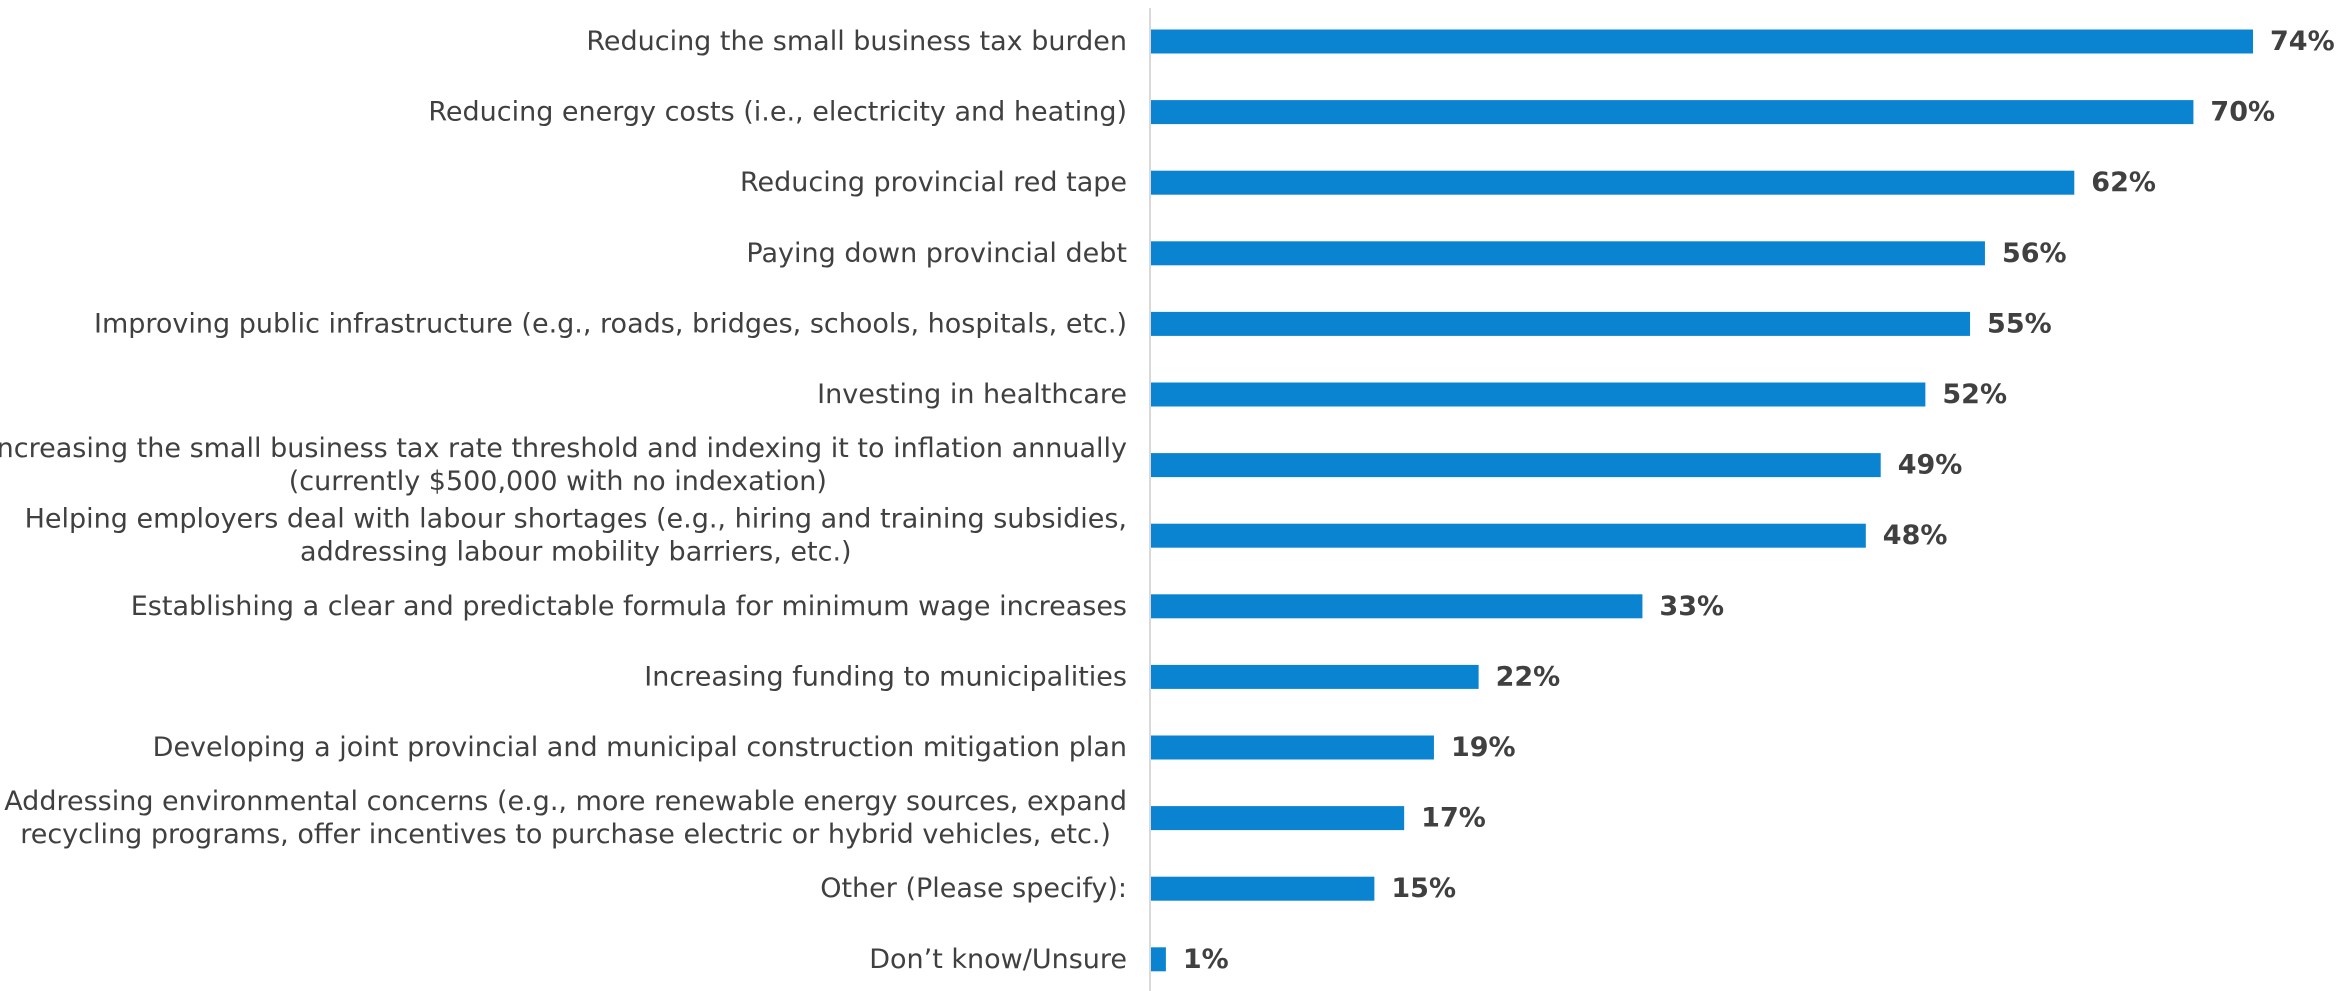 The width and height of the screenshot is (2341, 991). I want to click on bar-value-label: 22%, so click(1528, 676).